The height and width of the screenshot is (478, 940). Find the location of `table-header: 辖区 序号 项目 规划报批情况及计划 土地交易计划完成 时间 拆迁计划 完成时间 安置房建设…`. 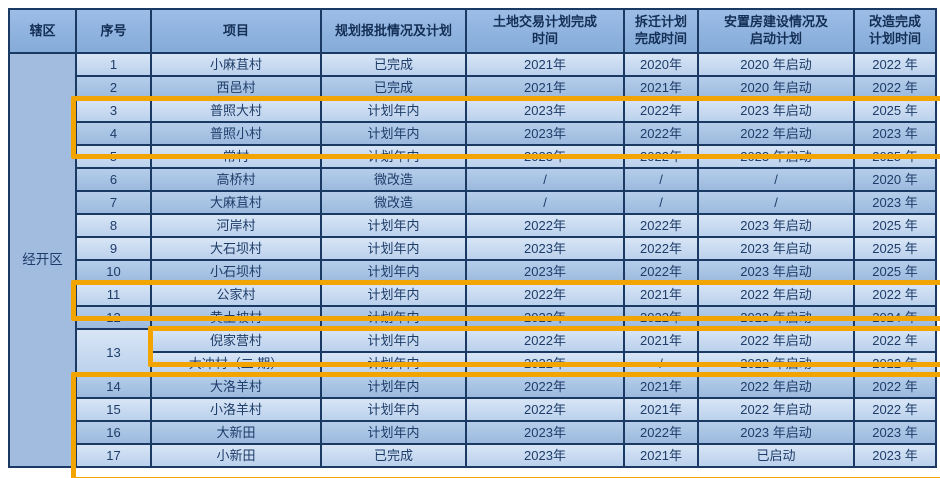

table-header: 辖区 序号 项目 规划报批情况及计划 土地交易计划完成 时间 拆迁计划 完成时间 安置房建设… is located at coordinates (472, 31).